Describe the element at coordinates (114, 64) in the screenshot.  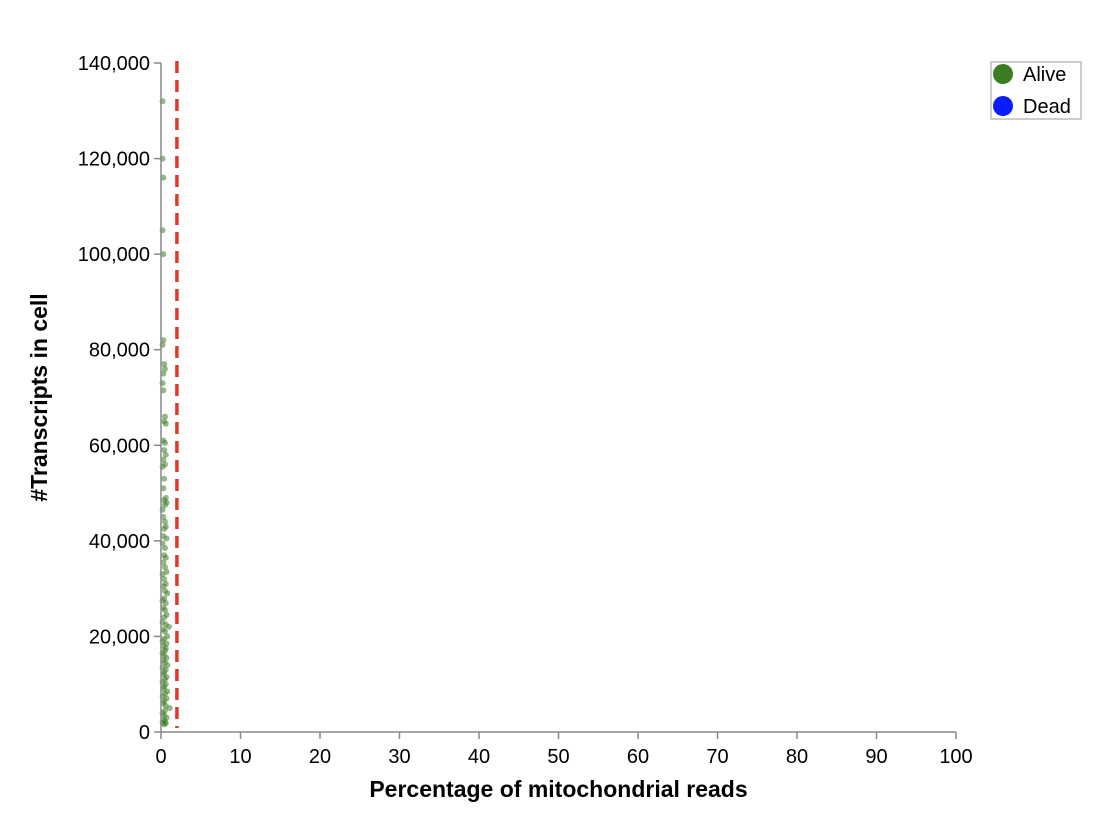
I see `y-tick-label: 140,000` at that location.